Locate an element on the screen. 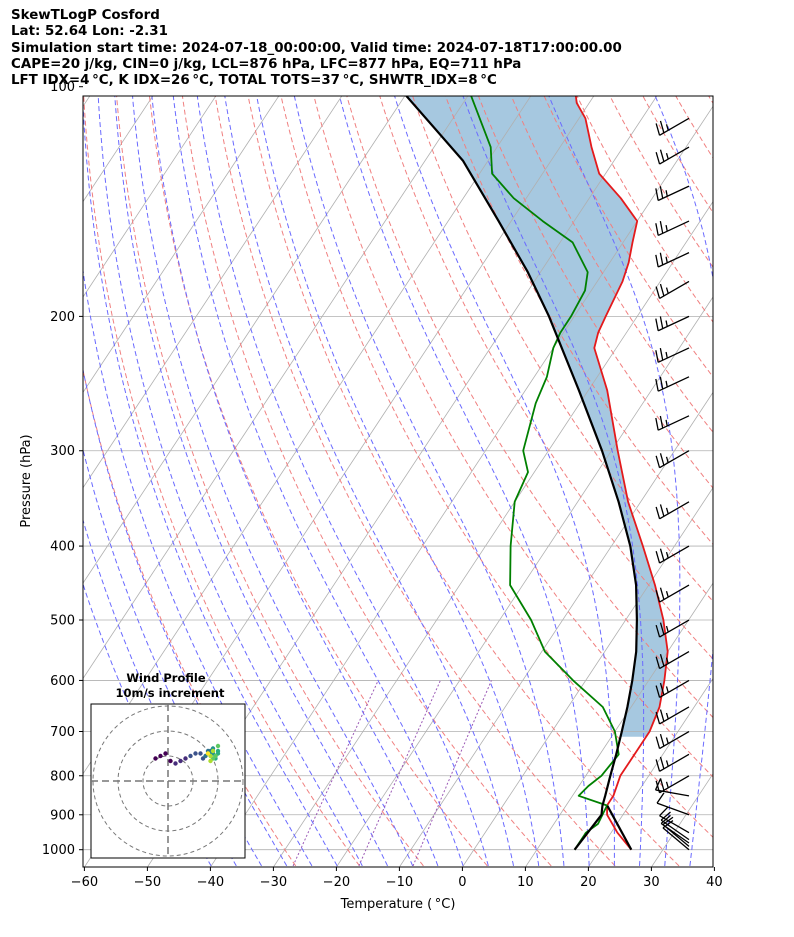 The image size is (794, 937). x-tick-label: −40 is located at coordinates (210, 882).